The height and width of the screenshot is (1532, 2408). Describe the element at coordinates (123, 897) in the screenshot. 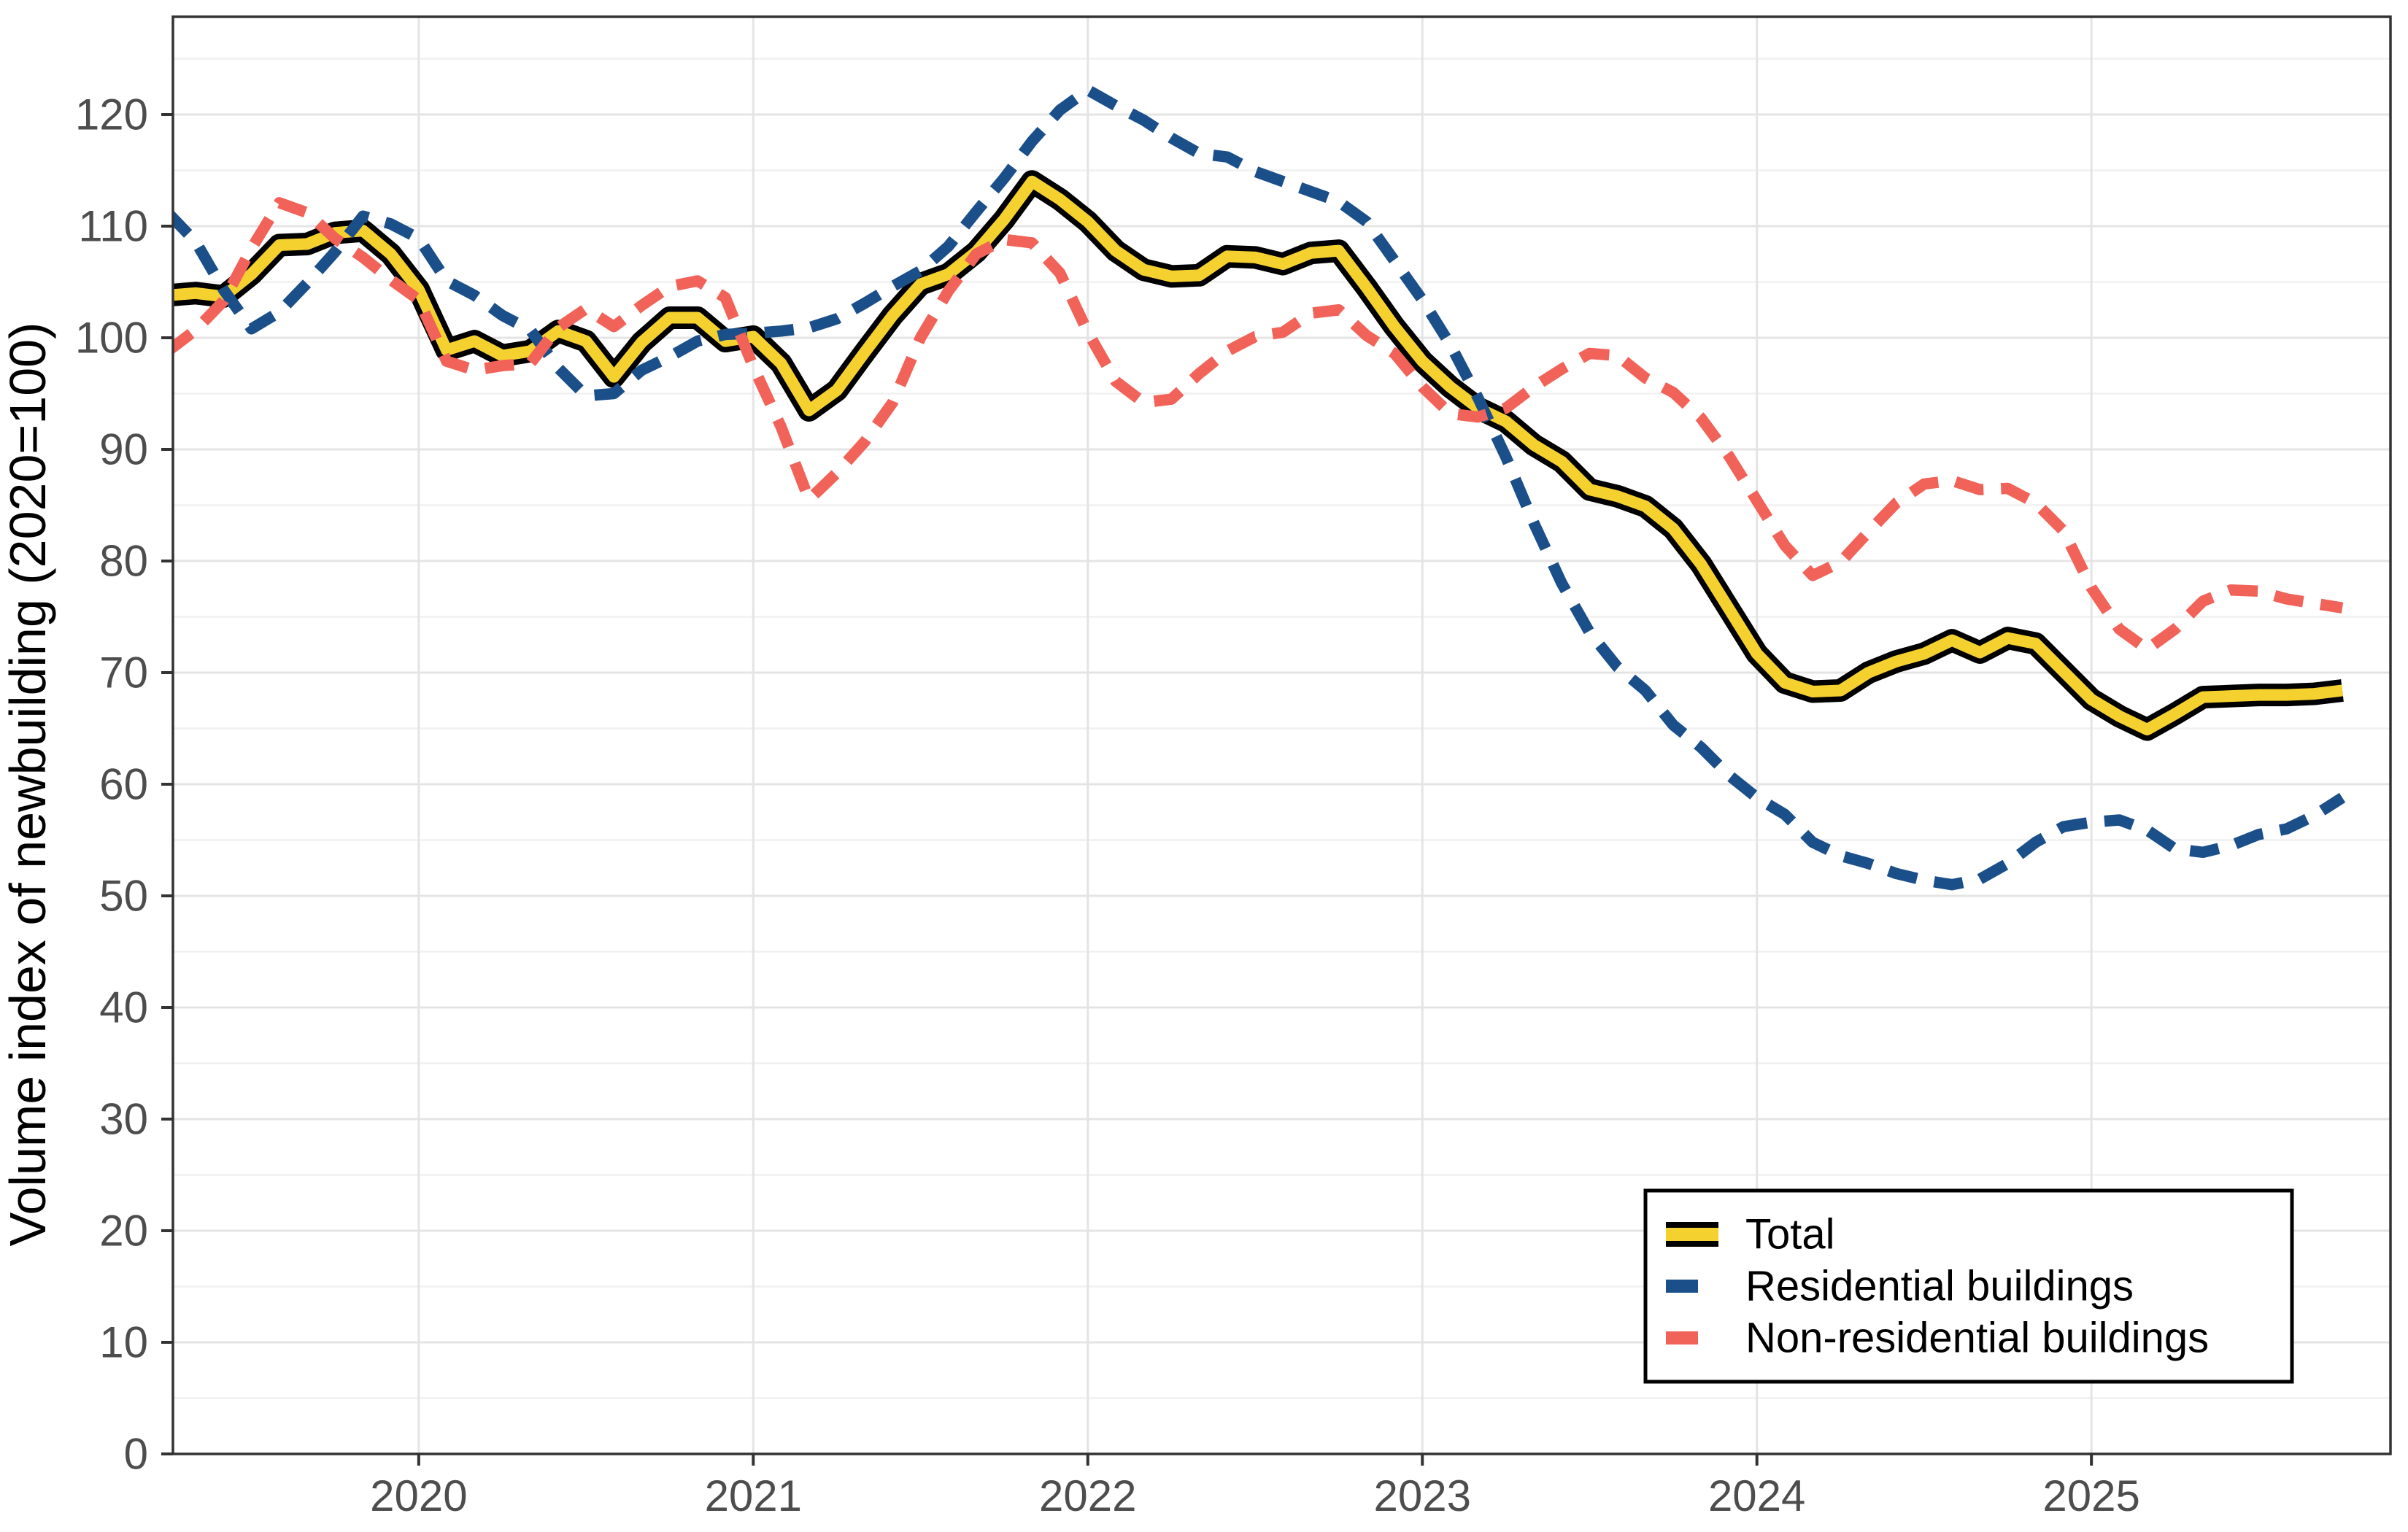

I see `y-tick-label: 50` at that location.